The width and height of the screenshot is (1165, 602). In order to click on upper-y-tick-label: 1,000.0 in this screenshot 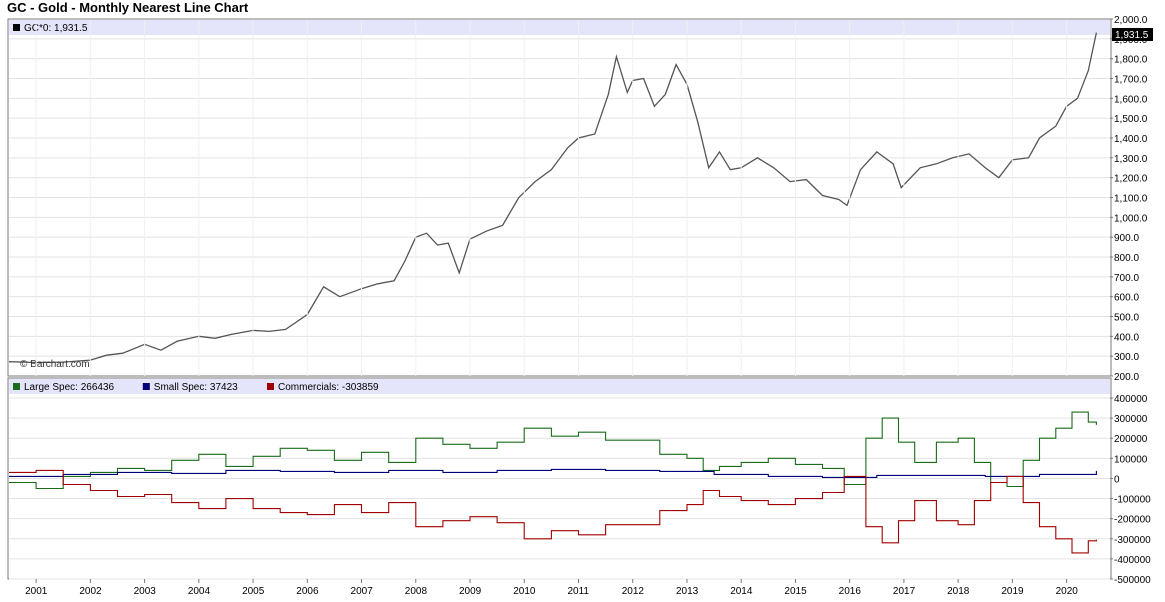, I will do `click(1131, 218)`.